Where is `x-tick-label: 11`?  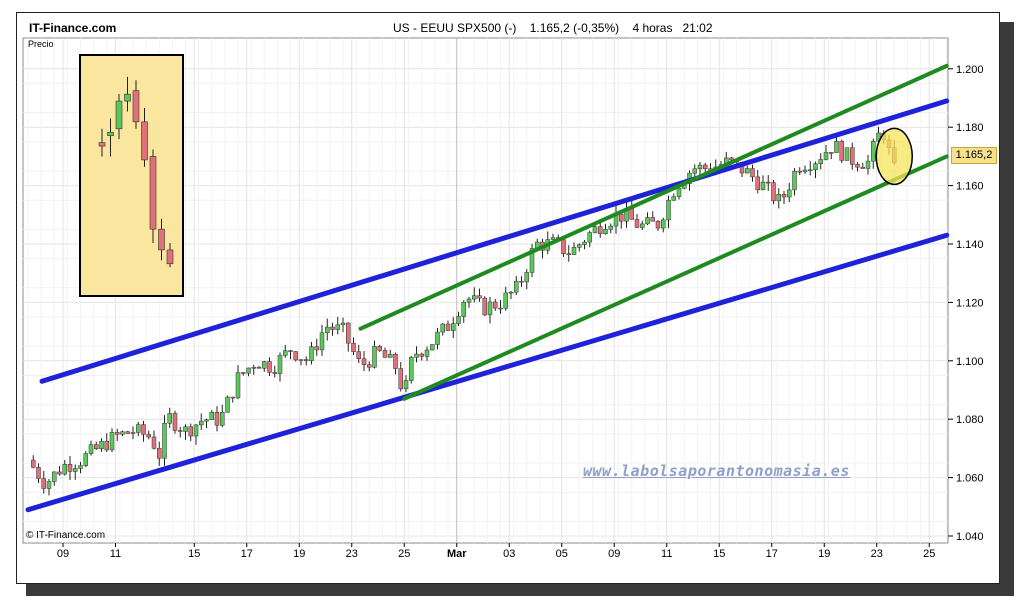 x-tick-label: 11 is located at coordinates (666, 554).